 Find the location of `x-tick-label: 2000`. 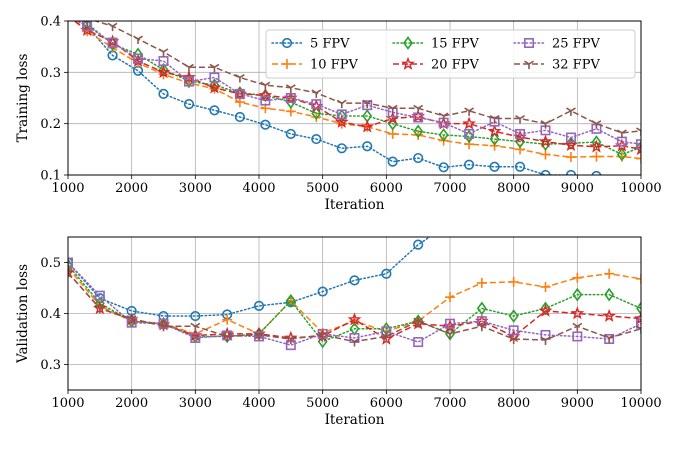

x-tick-label: 2000 is located at coordinates (131, 403).